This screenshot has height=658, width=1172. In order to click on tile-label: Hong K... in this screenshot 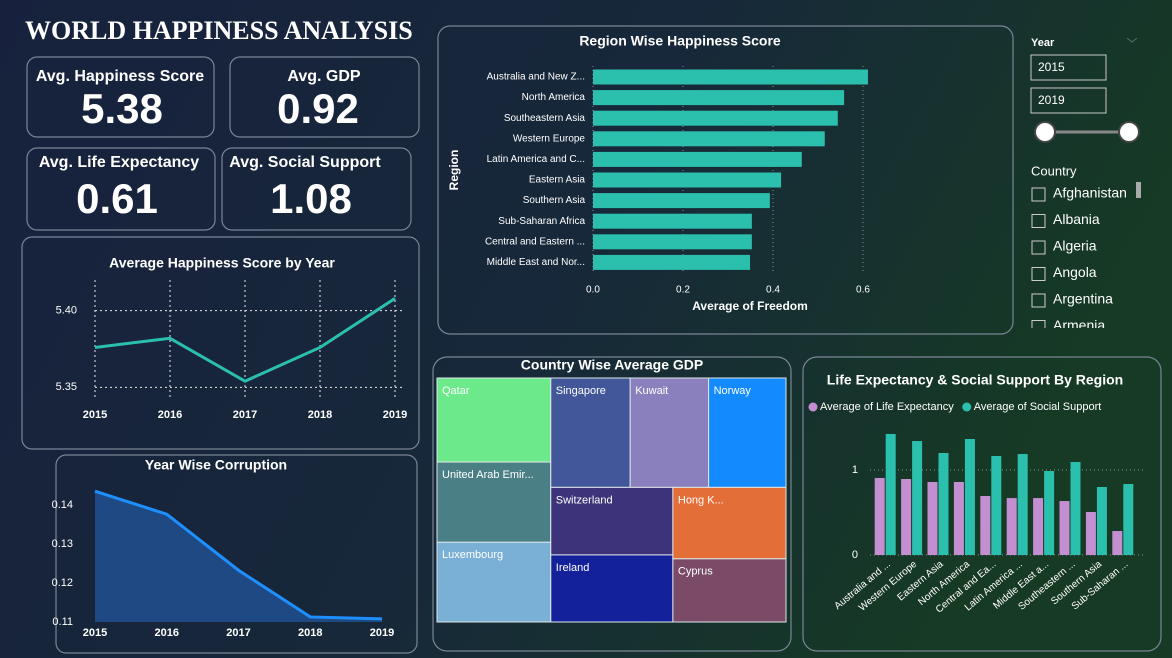, I will do `click(701, 500)`.